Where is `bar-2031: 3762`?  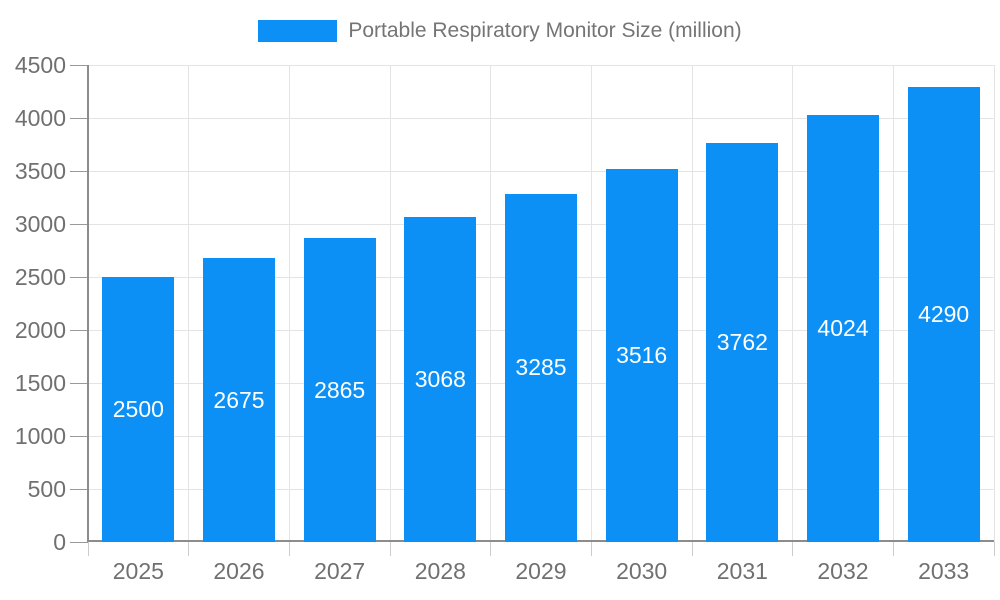 bar-2031: 3762 is located at coordinates (742, 342).